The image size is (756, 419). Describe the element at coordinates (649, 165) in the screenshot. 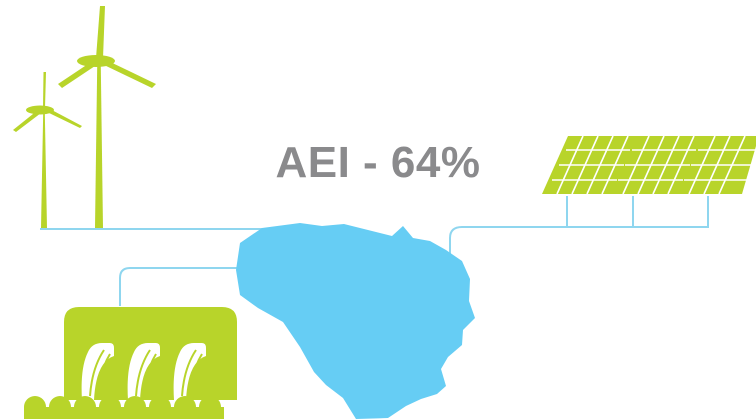

I see `solar-panel-icon` at that location.